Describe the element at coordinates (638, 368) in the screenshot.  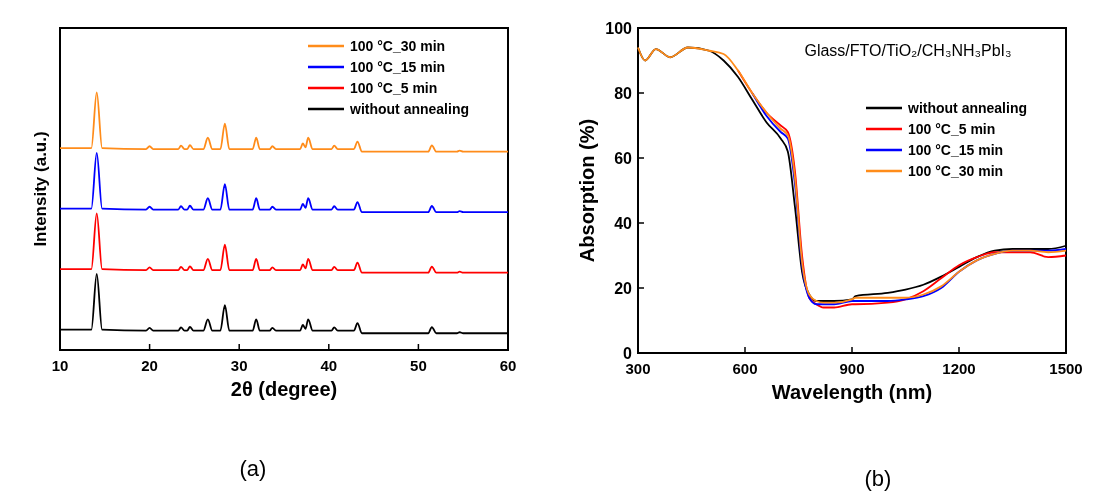
I see `x-tick-label: 300` at that location.